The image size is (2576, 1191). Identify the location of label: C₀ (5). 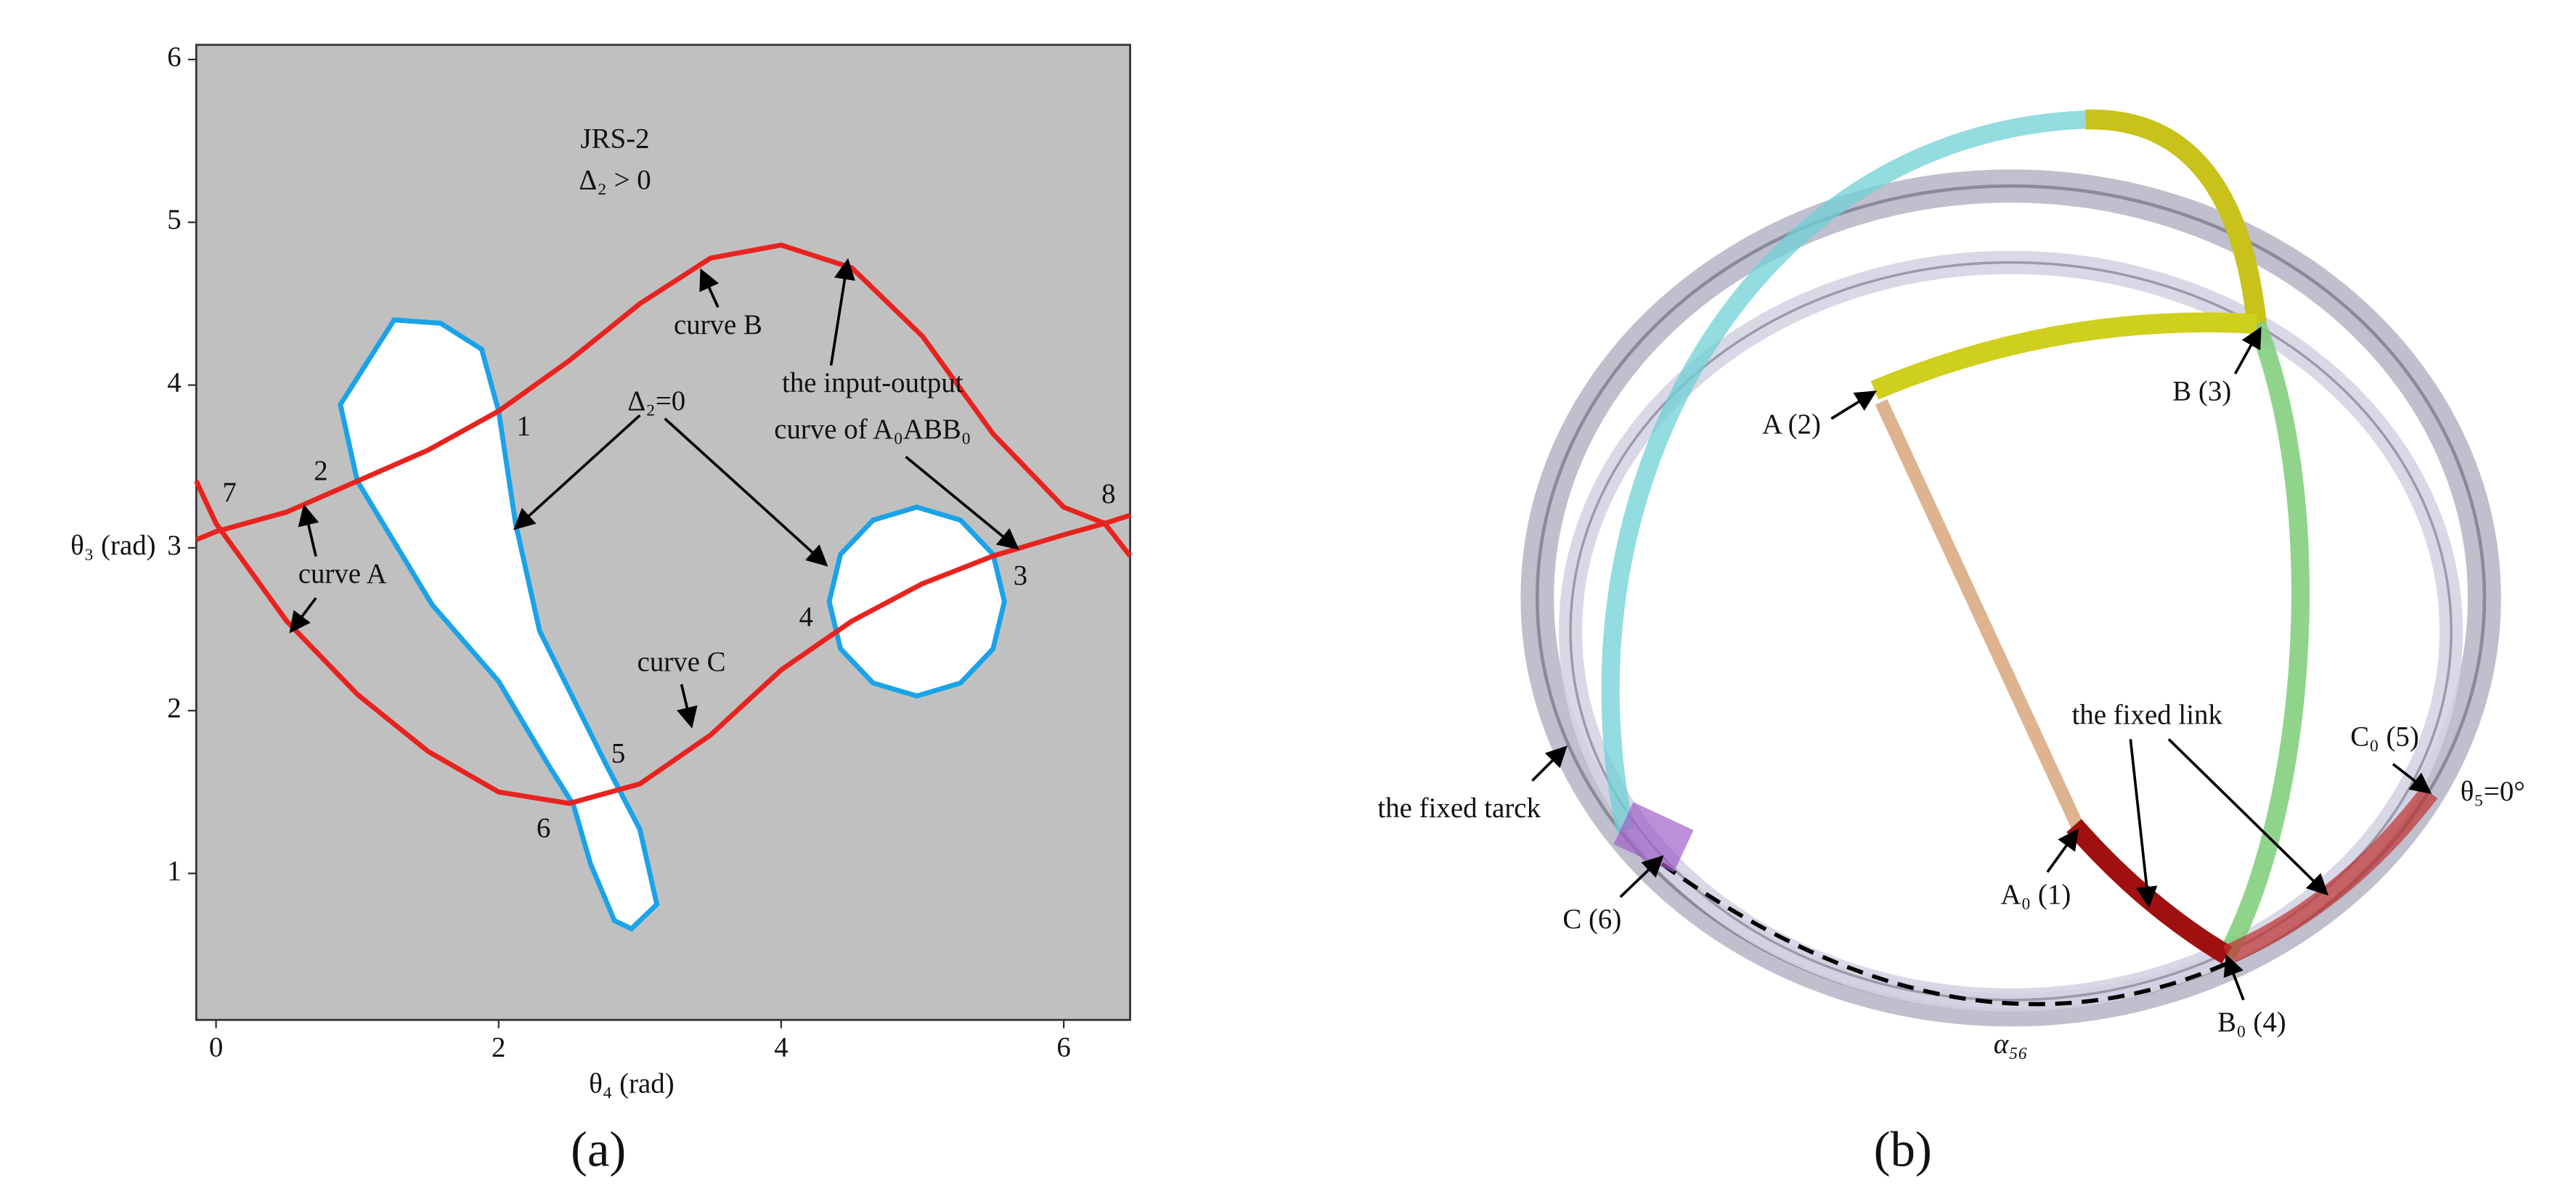
(2384, 736).